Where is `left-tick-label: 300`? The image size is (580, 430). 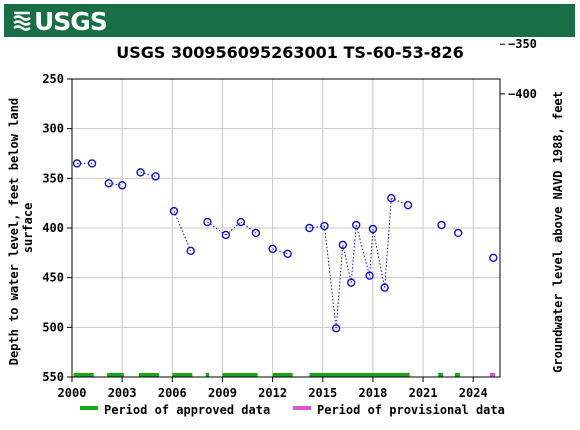
left-tick-label: 300 is located at coordinates (53, 129).